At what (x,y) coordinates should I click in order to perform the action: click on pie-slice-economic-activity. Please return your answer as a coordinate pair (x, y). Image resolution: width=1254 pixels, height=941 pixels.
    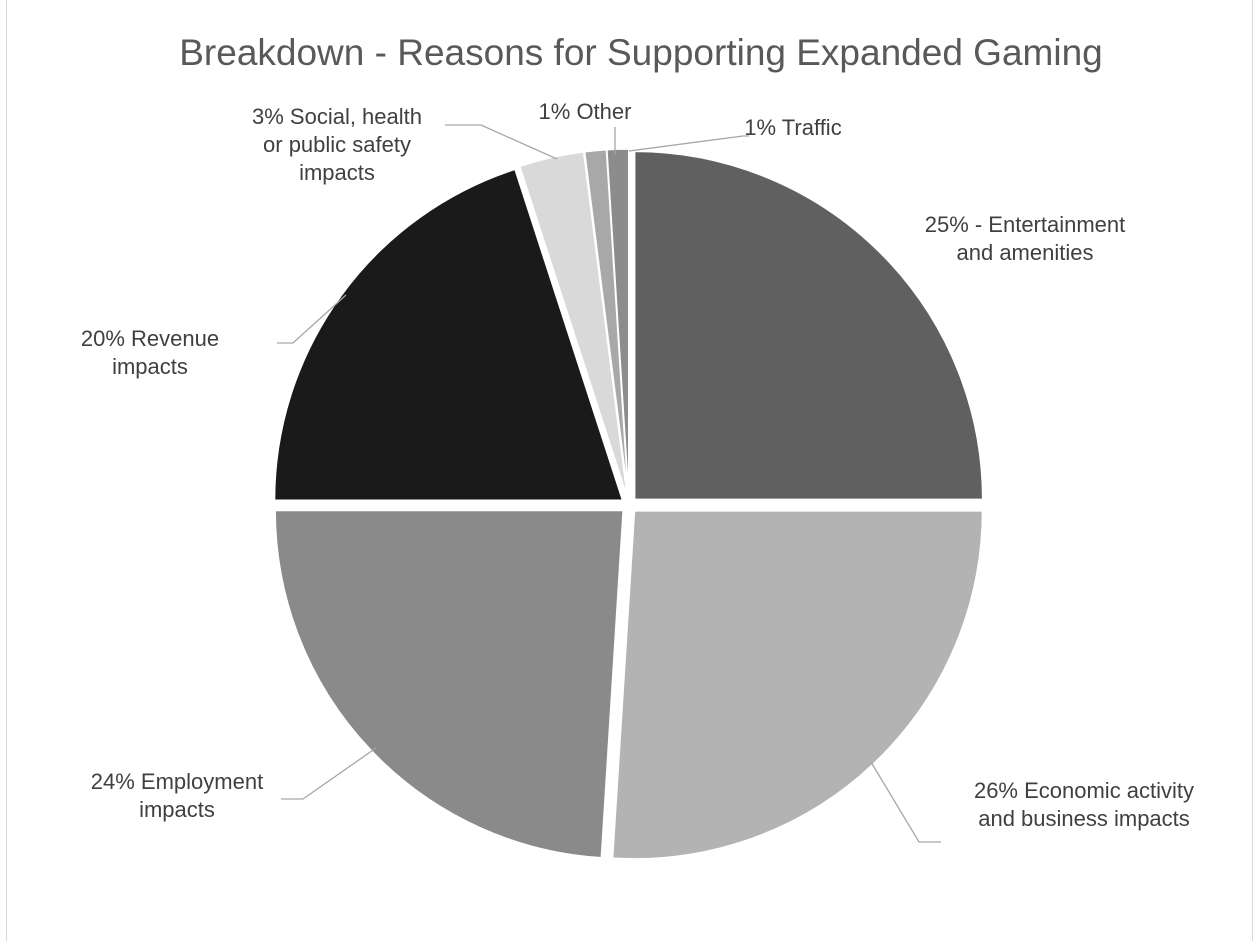
    Looking at the image, I should click on (797, 685).